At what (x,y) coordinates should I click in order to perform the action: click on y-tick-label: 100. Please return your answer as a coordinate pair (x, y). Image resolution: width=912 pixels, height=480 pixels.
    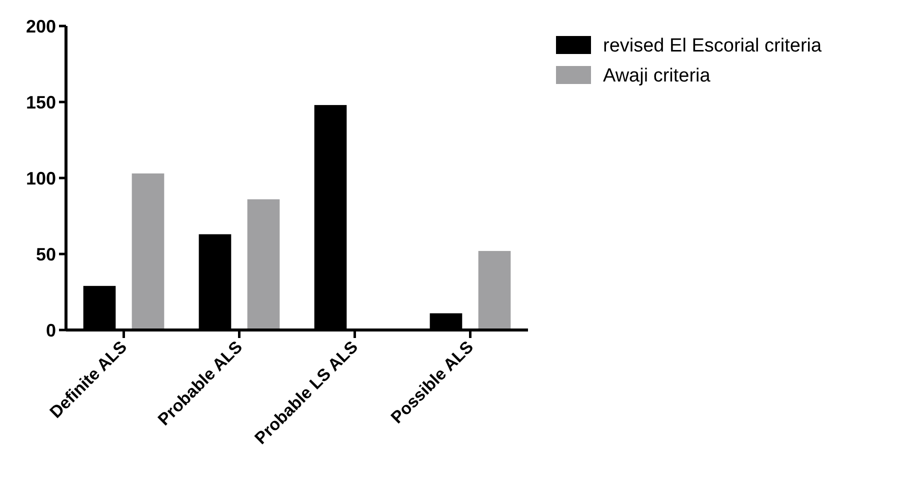
    Looking at the image, I should click on (41, 178).